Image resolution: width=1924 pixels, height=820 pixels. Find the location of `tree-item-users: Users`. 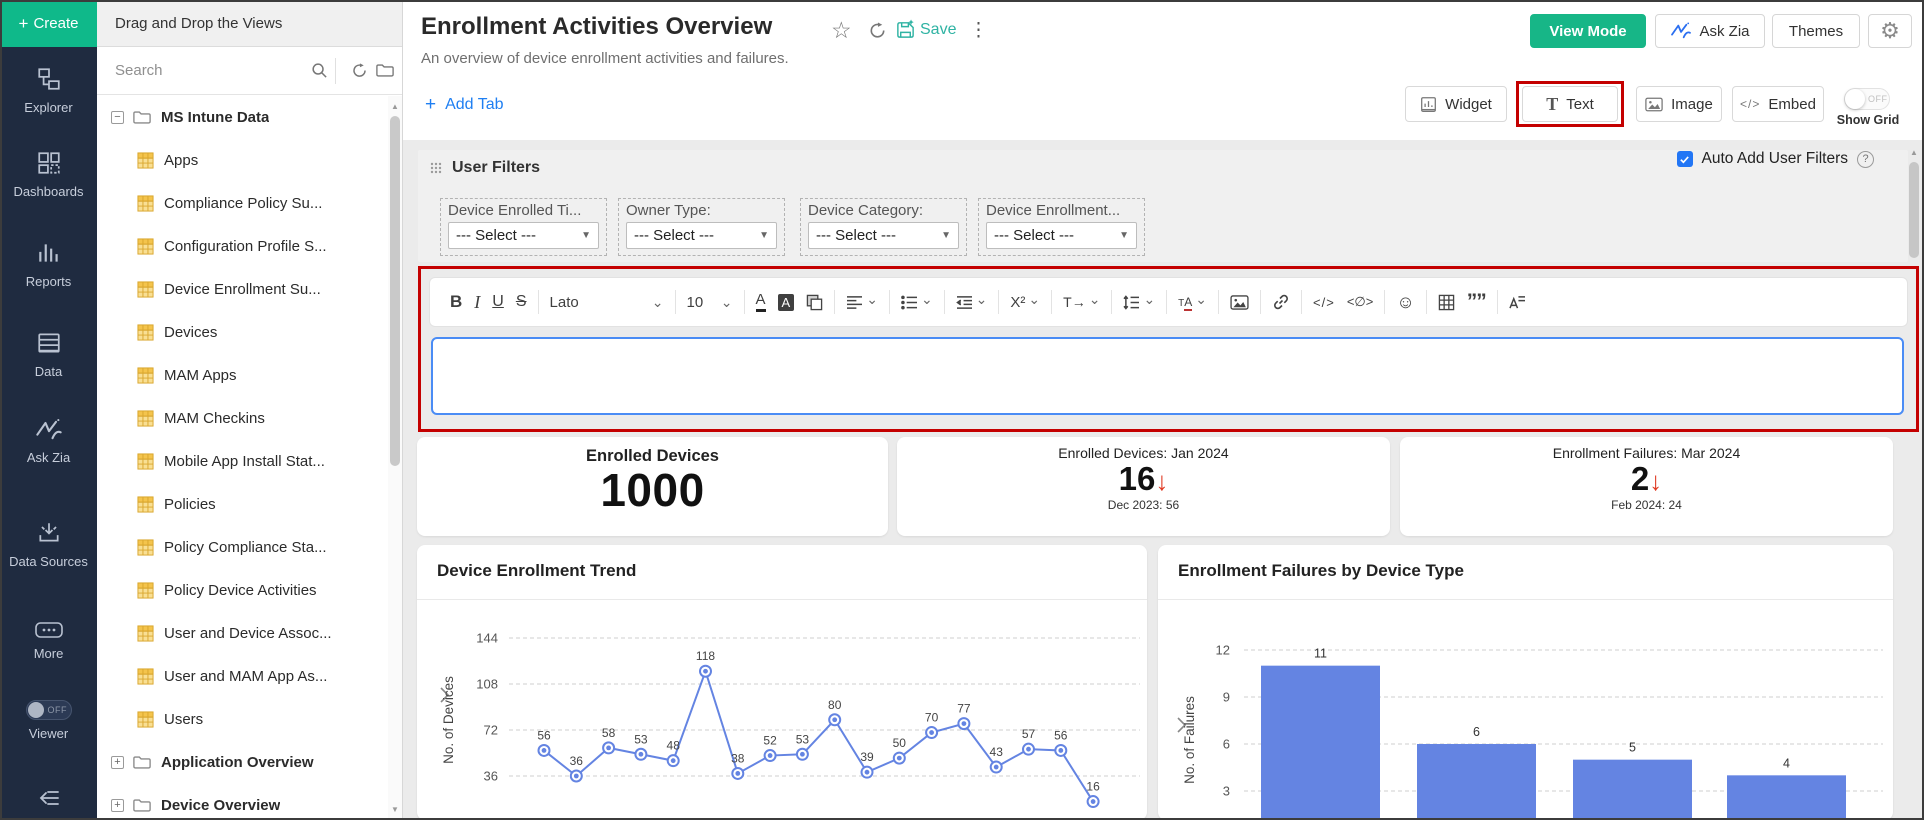

tree-item-users: Users is located at coordinates (242, 719).